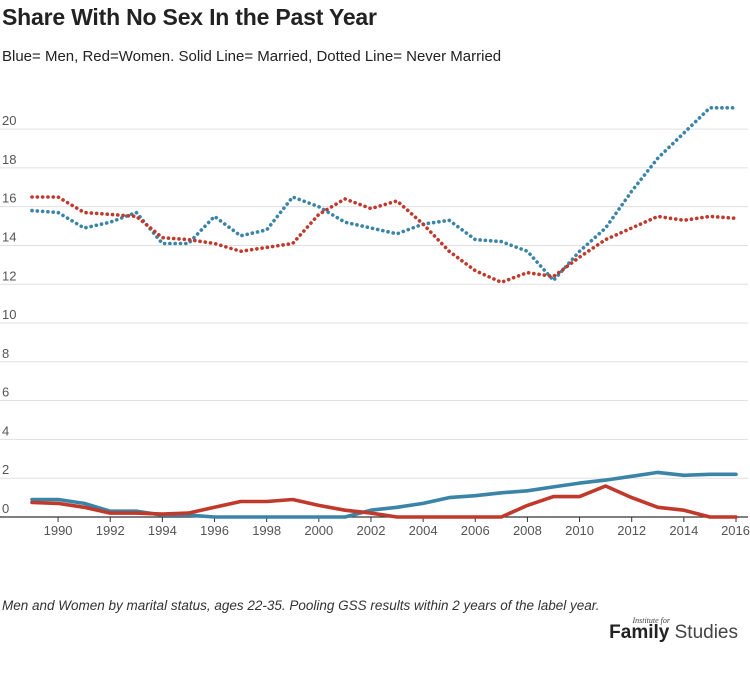 The image size is (750, 675). What do you see at coordinates (735, 530) in the screenshot?
I see `x-tick-label: 2016` at bounding box center [735, 530].